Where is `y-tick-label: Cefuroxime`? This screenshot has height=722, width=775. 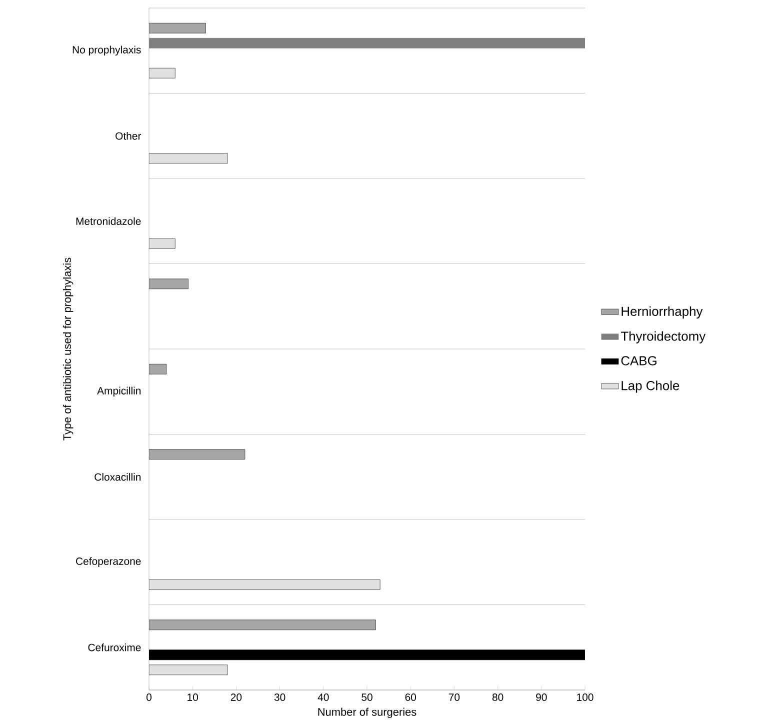
y-tick-label: Cefuroxime is located at coordinates (114, 648).